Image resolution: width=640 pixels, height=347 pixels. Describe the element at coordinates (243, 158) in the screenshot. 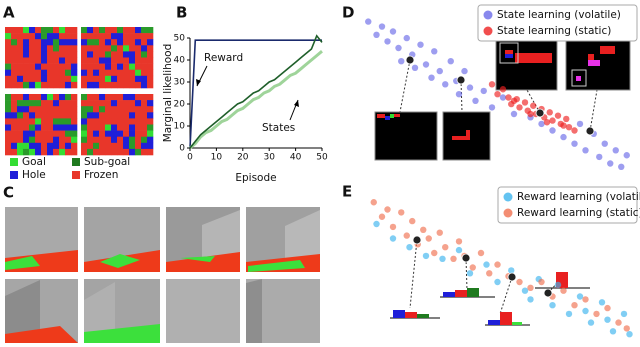

I see `x-tick-label: 20` at that location.